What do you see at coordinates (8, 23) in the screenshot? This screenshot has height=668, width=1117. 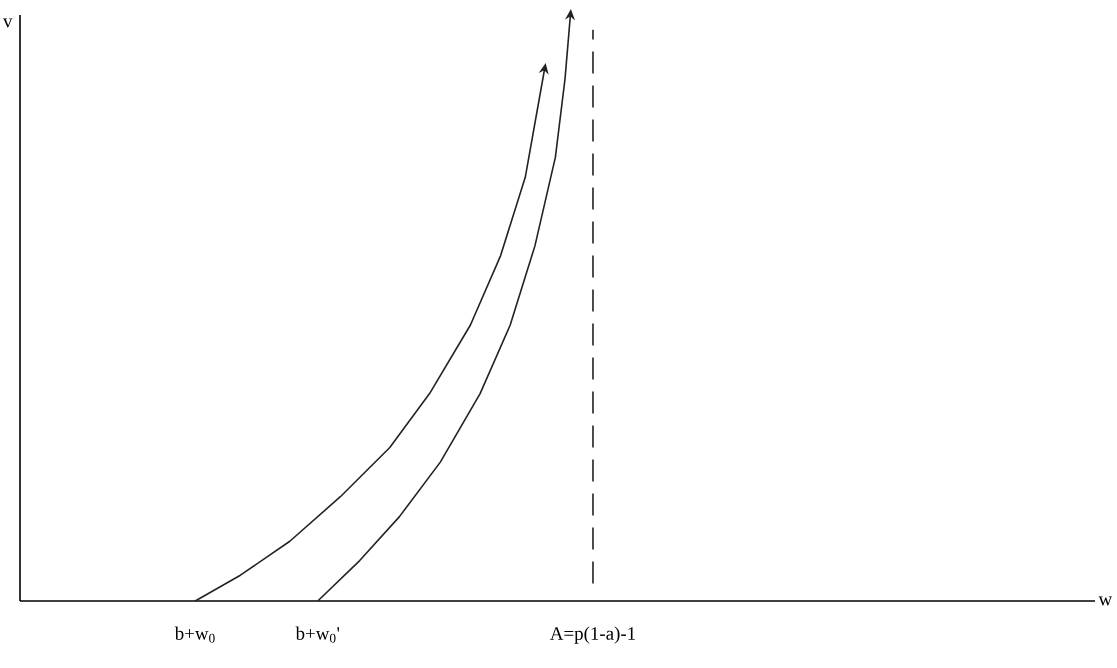 I see `y-axis-title: v` at bounding box center [8, 23].